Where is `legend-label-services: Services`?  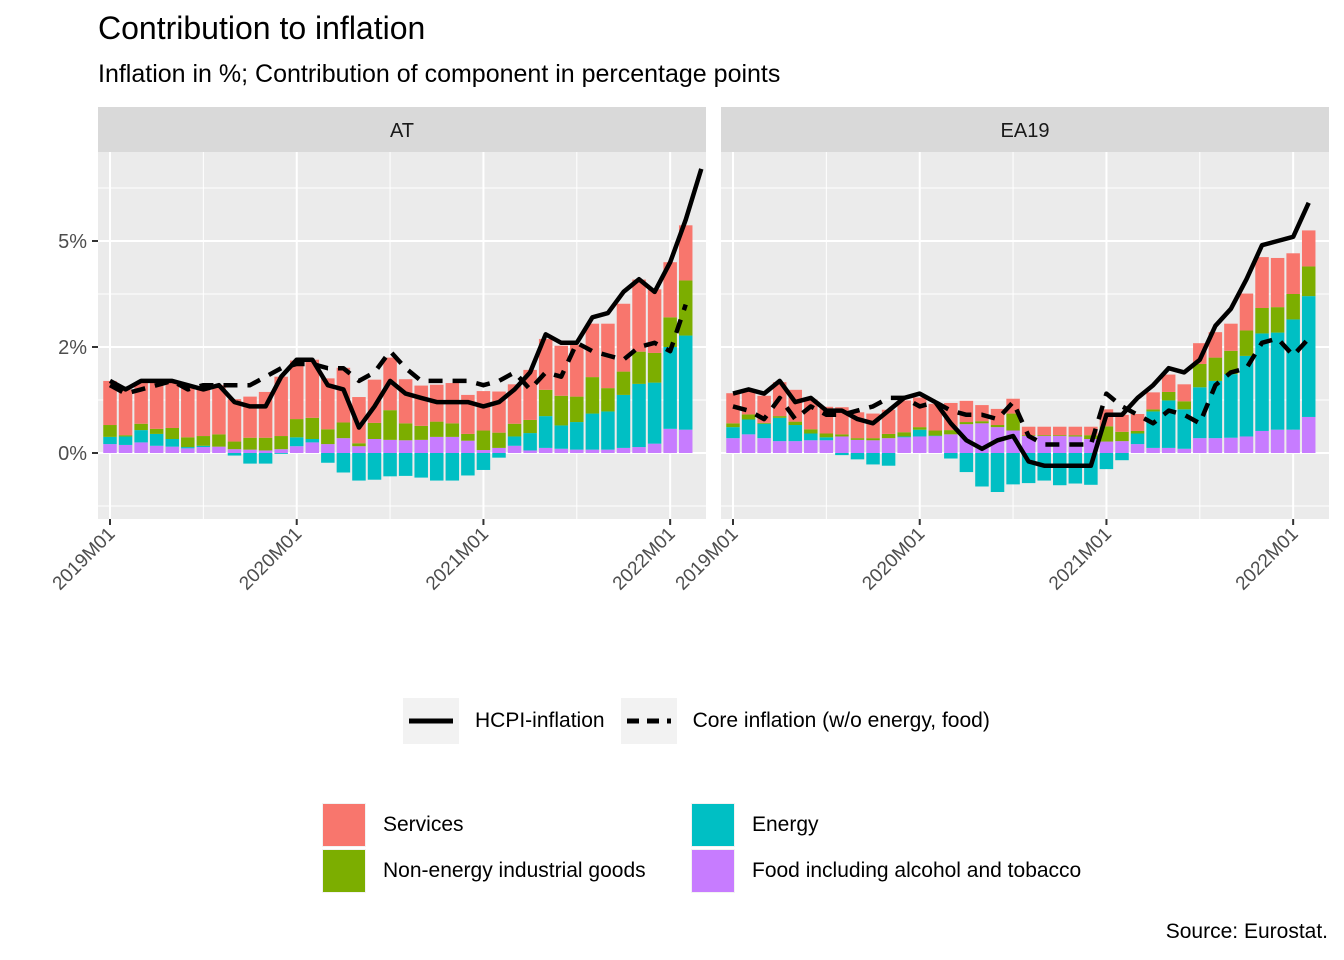 legend-label-services: Services is located at coordinates (423, 824).